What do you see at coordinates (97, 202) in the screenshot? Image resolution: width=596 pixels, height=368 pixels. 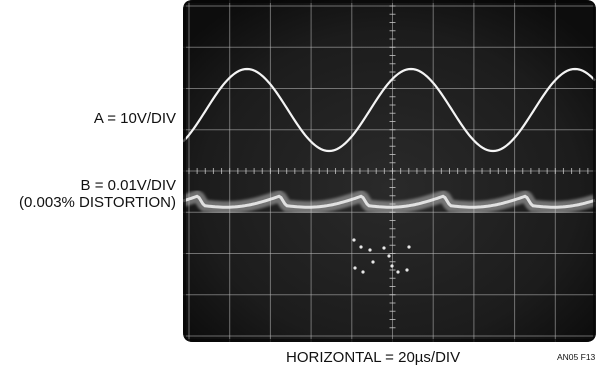 I see `channel-b-distortion-label: (0.003% DISTORTION)` at bounding box center [97, 202].